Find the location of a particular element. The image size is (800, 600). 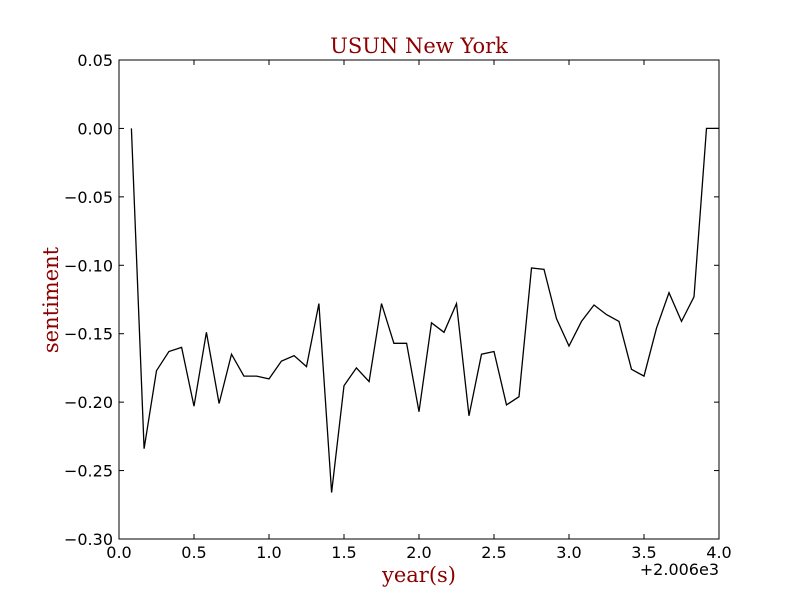

chart-title: USUN New York is located at coordinates (419, 46).